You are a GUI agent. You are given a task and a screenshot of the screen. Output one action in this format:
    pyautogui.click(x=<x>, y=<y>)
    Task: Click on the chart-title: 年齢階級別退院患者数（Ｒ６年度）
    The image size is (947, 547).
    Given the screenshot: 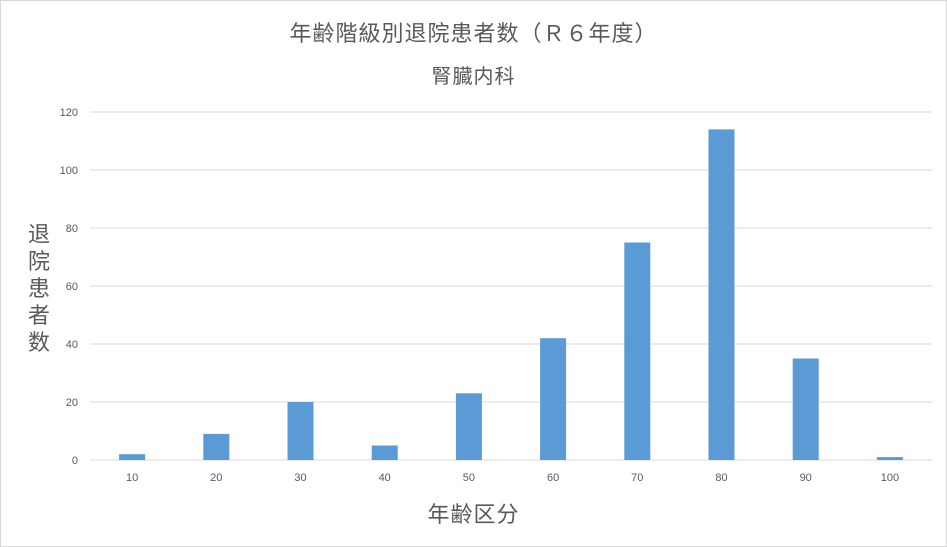 What is the action you would take?
    pyautogui.click(x=473, y=34)
    